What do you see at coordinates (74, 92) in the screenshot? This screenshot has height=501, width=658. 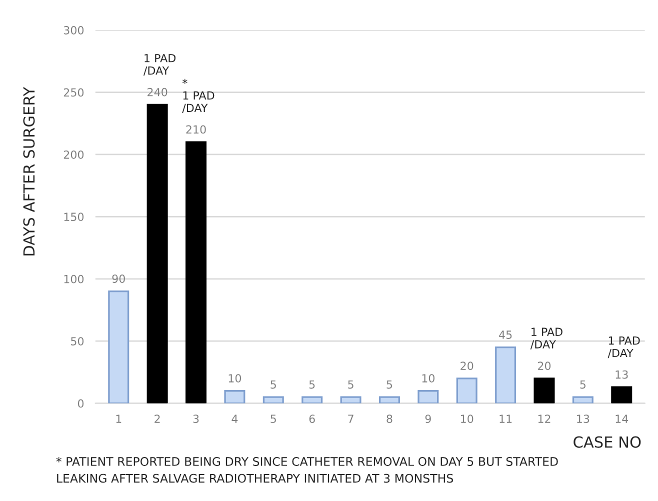 I see `y-tick-label: 250` at bounding box center [74, 92].